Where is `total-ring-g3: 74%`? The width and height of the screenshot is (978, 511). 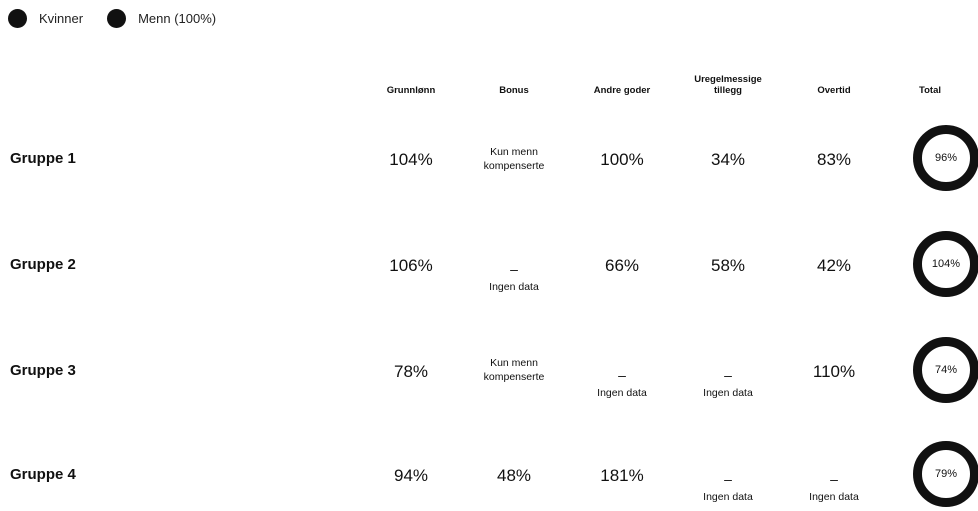 total-ring-g3: 74% is located at coordinates (945, 370).